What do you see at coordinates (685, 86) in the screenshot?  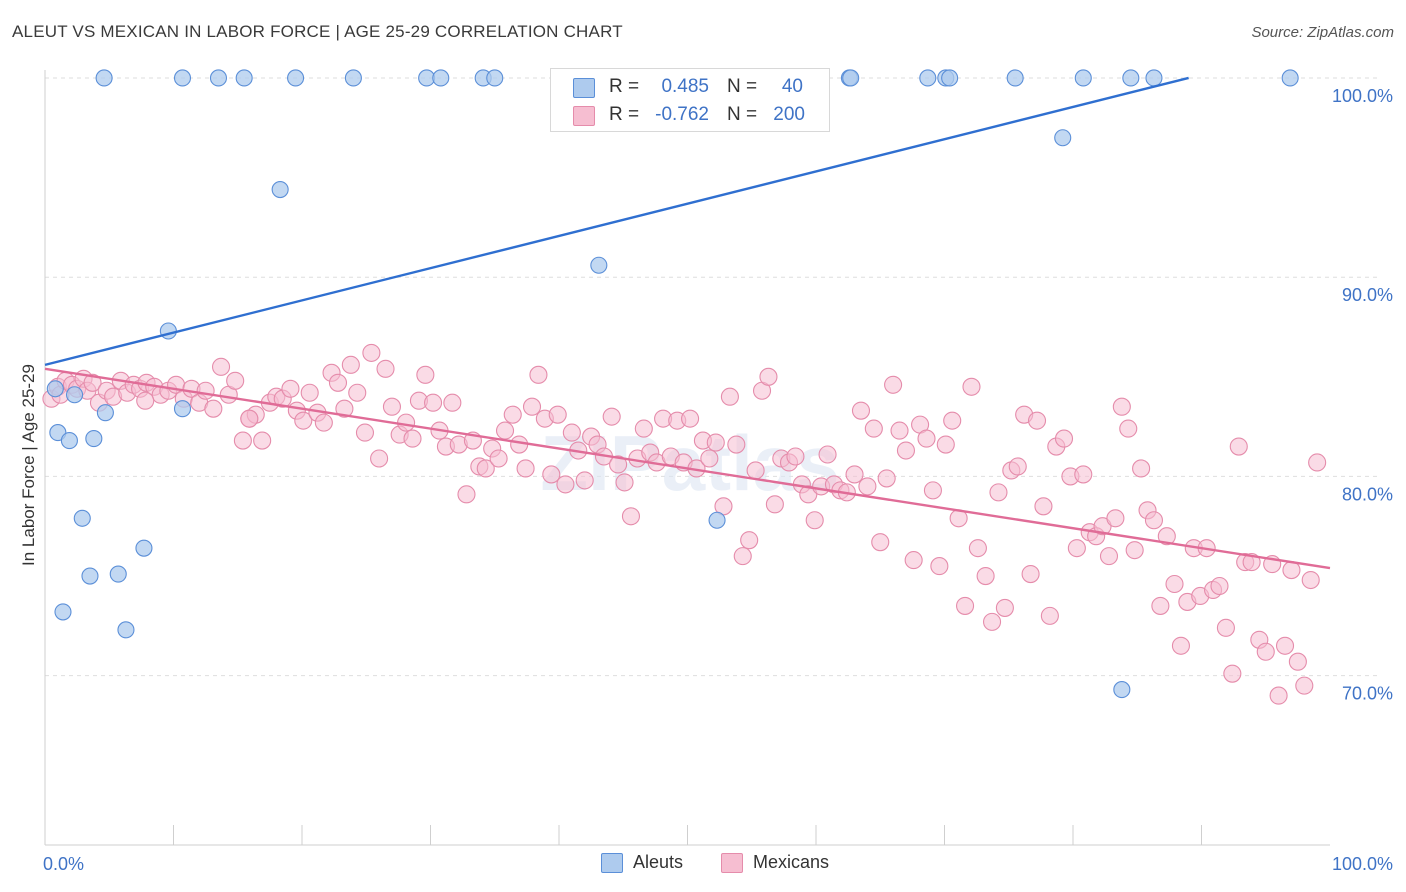 I see `aleuts-r-value: 0.485` at bounding box center [685, 86].